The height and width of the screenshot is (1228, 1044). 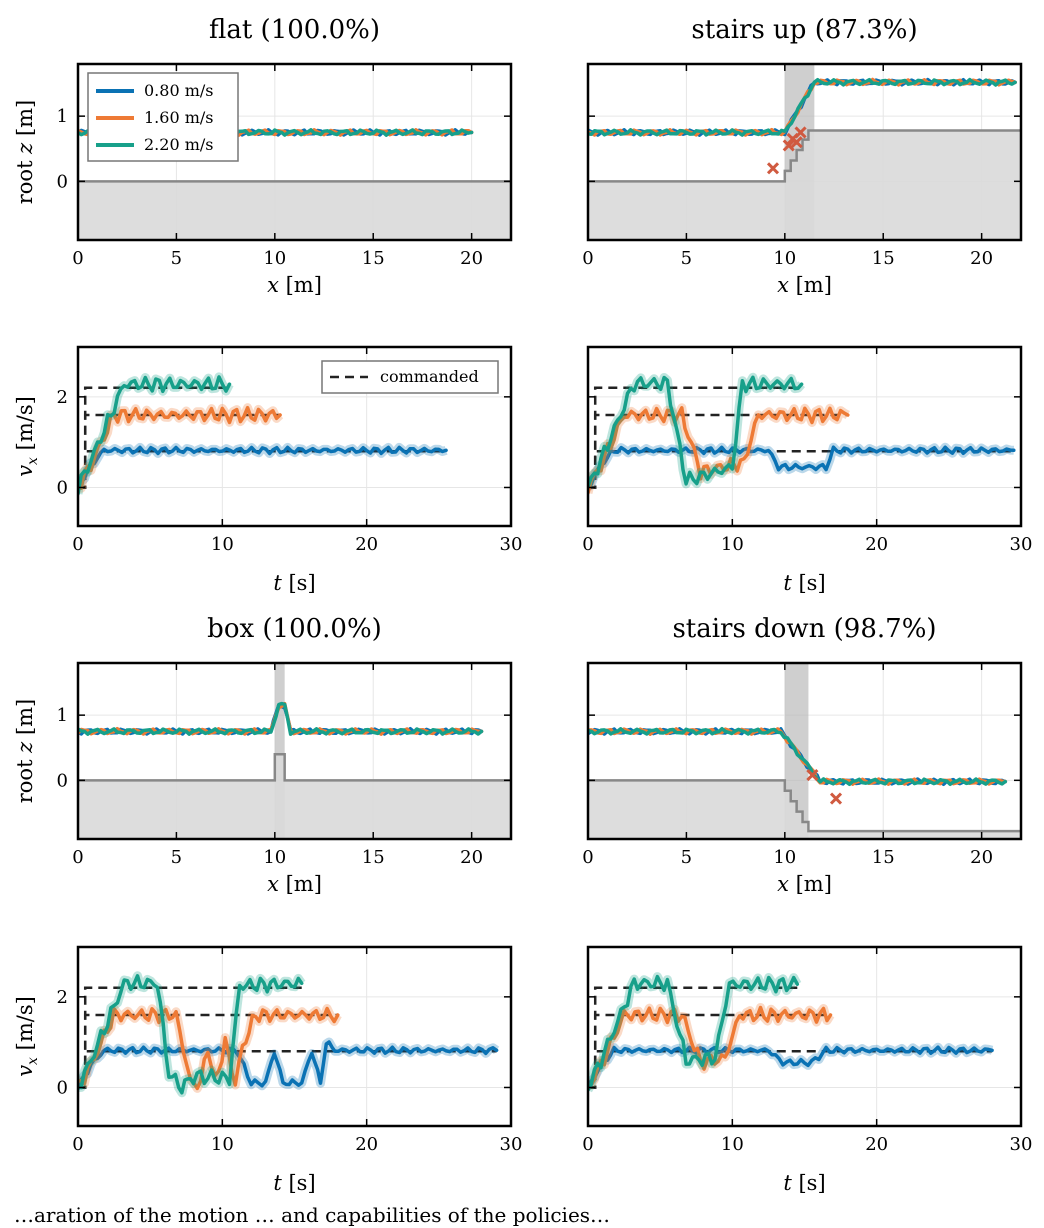 What do you see at coordinates (62, 997) in the screenshot?
I see `y-tick-label: 2` at bounding box center [62, 997].